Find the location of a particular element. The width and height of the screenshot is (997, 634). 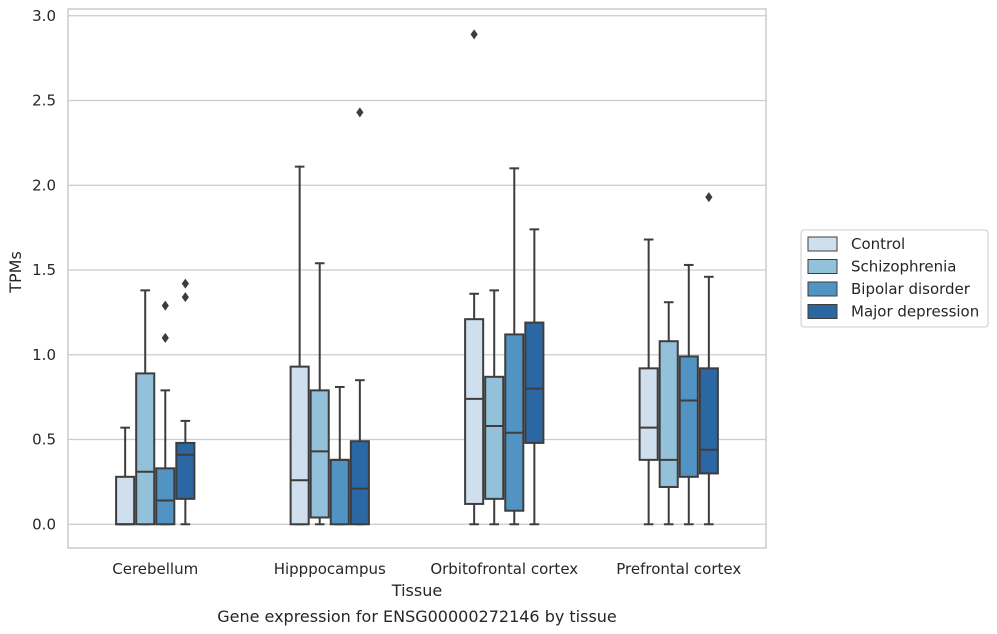

y-tick-label: 0.0 is located at coordinates (44, 524).